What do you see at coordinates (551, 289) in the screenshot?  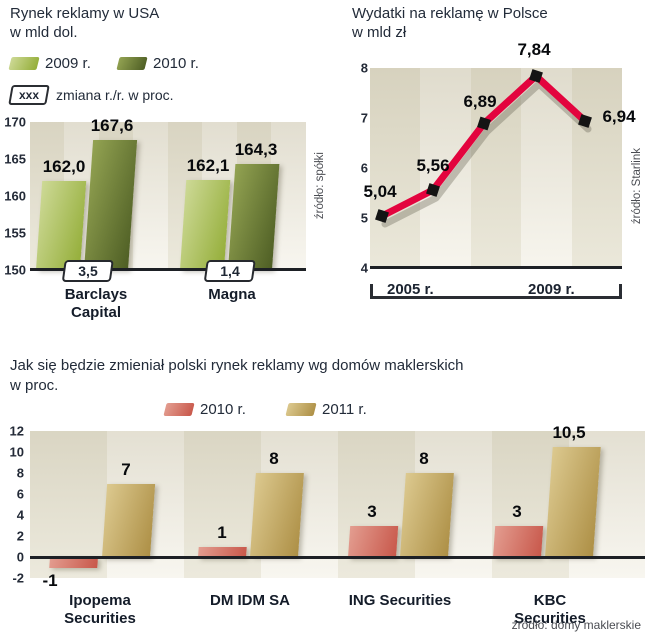 I see `x-axis-label-2009: 2009 r.` at bounding box center [551, 289].